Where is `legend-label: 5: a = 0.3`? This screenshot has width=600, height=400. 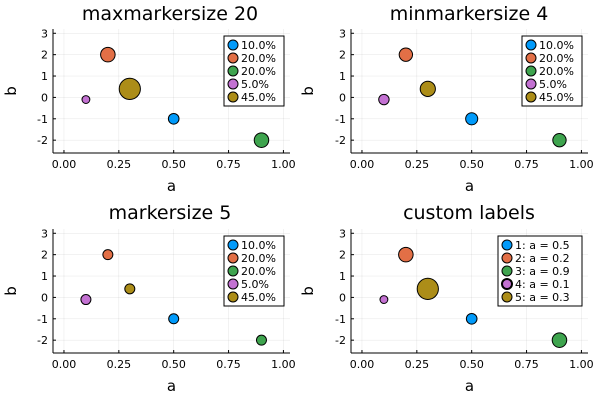
legend-label: 5: a = 0.3 is located at coordinates (542, 297).